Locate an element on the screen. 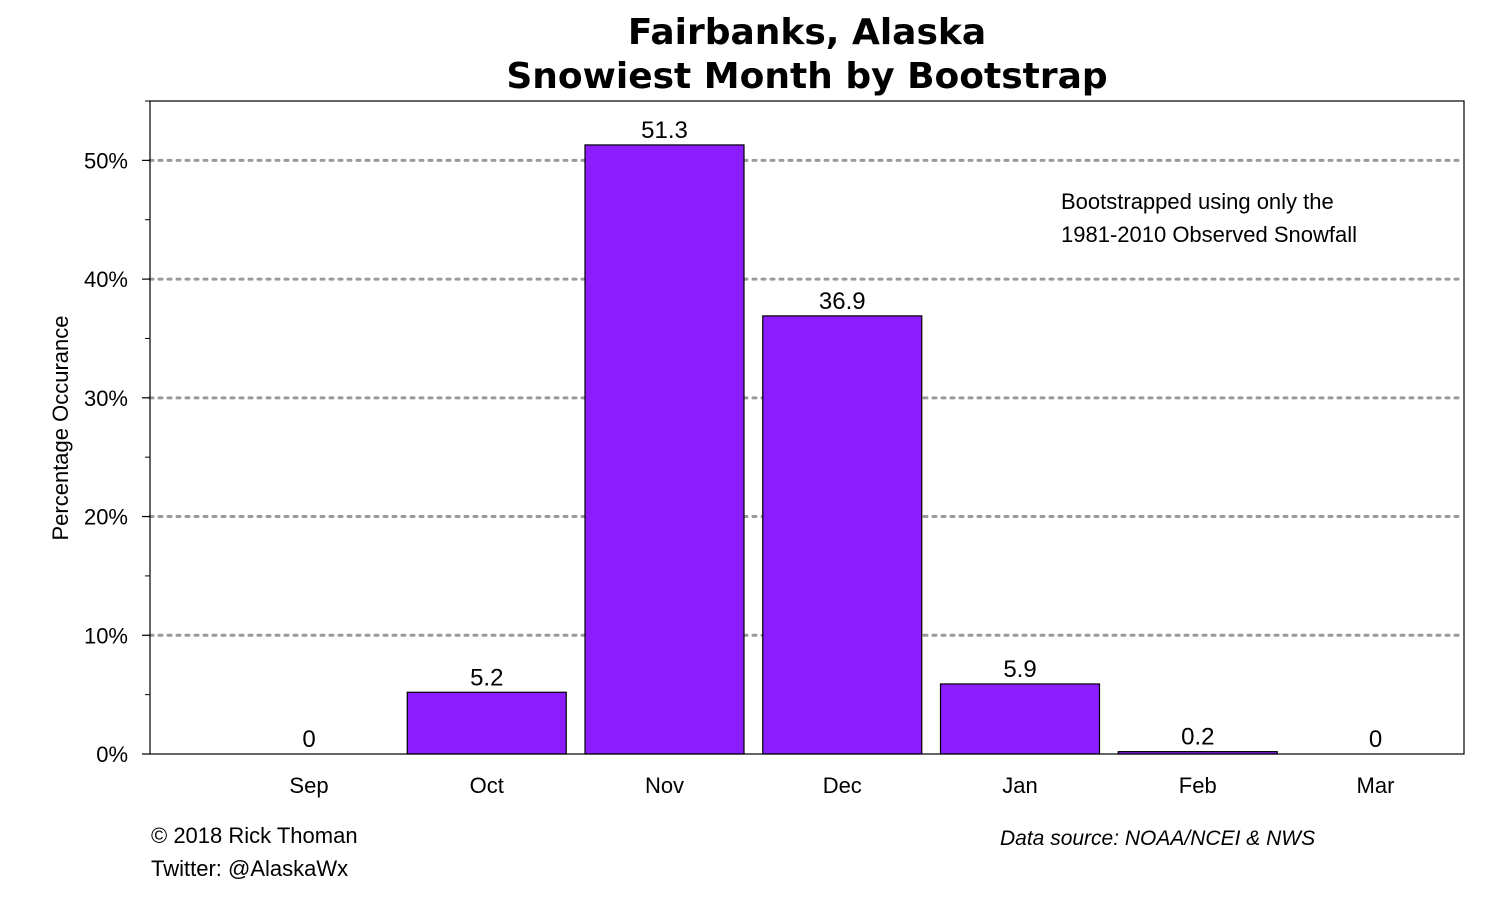 The image size is (1500, 900). x-axis: Sep Oct Nov Dec Jan Feb Mar is located at coordinates (841, 785).